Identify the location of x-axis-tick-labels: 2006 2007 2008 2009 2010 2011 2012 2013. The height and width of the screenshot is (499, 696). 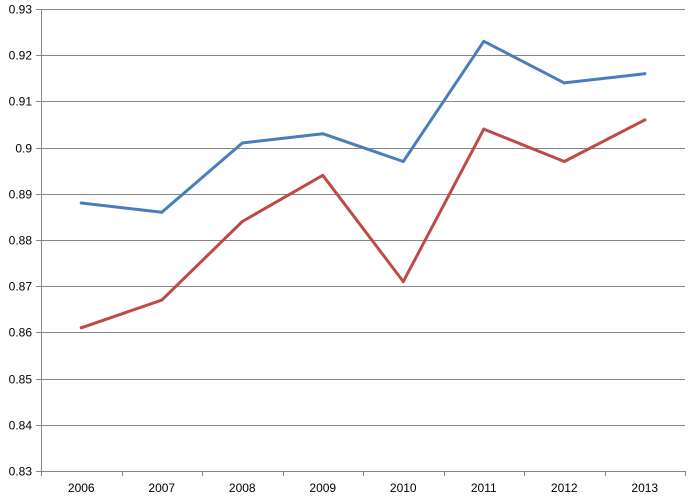
(363, 488).